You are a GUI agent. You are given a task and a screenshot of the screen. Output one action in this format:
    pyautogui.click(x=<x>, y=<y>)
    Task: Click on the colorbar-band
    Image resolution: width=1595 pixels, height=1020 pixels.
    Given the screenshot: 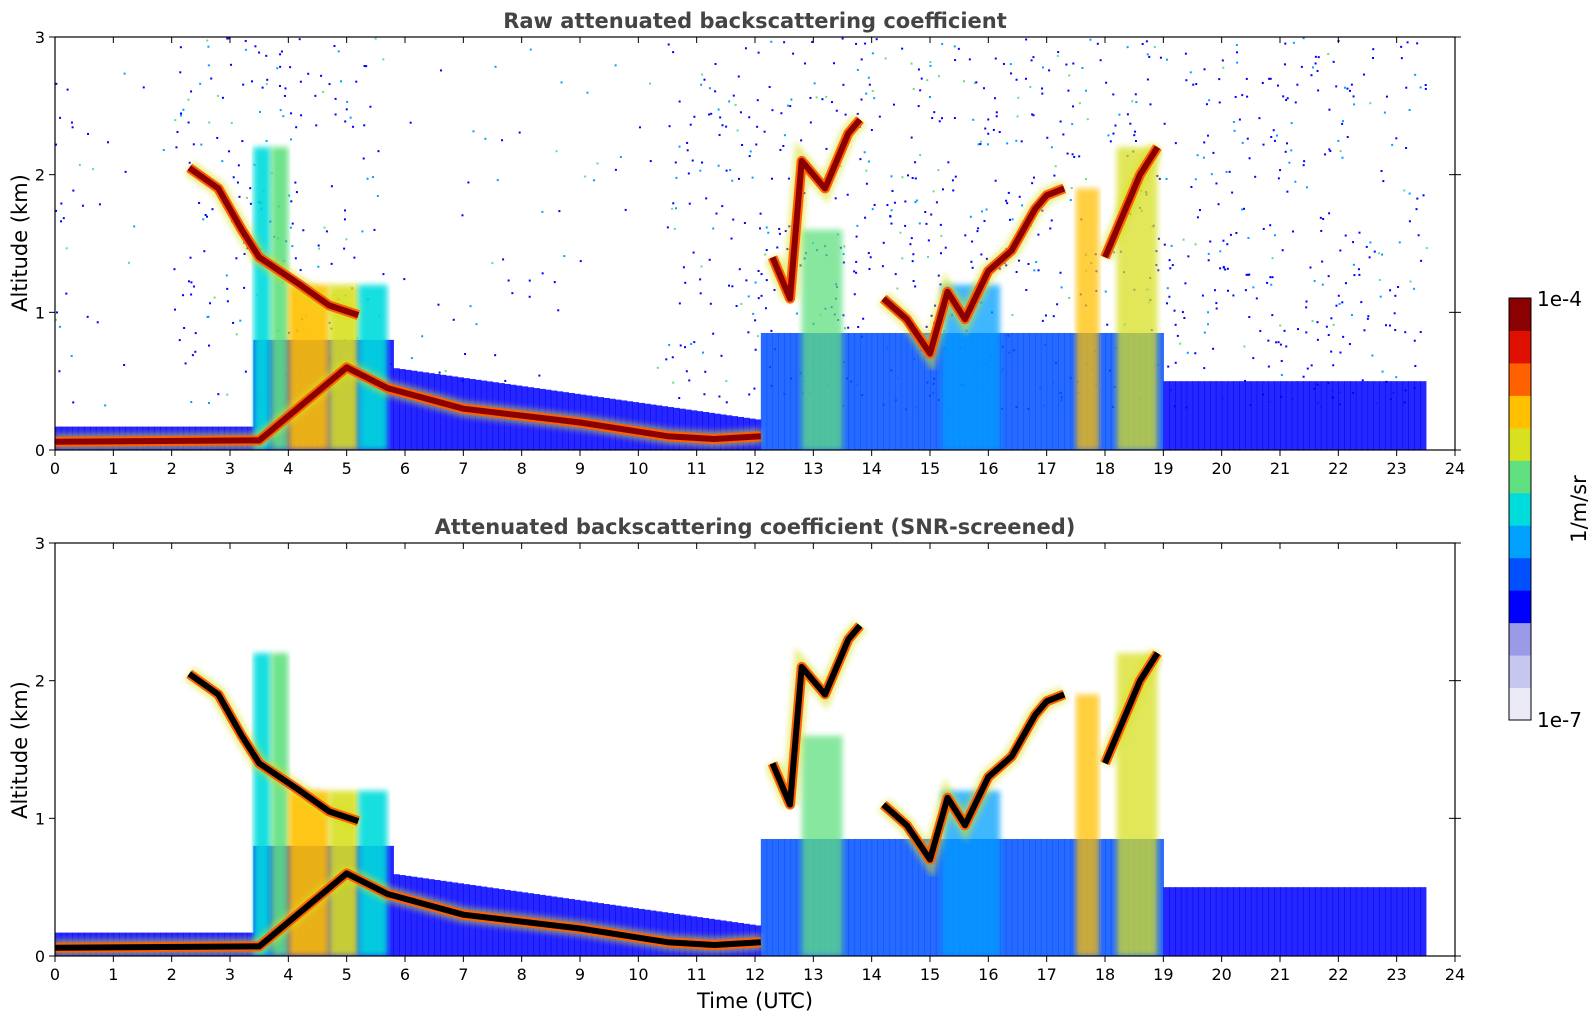 What is the action you would take?
    pyautogui.click(x=1520, y=314)
    